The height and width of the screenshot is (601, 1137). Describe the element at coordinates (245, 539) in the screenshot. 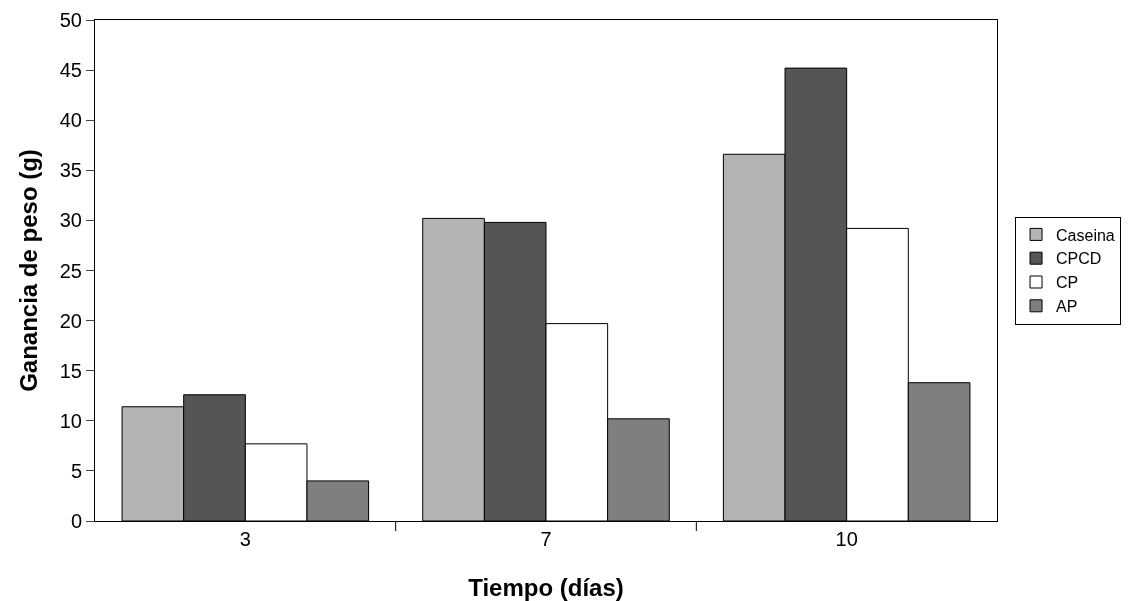

I see `x-tick-label: 3` at that location.